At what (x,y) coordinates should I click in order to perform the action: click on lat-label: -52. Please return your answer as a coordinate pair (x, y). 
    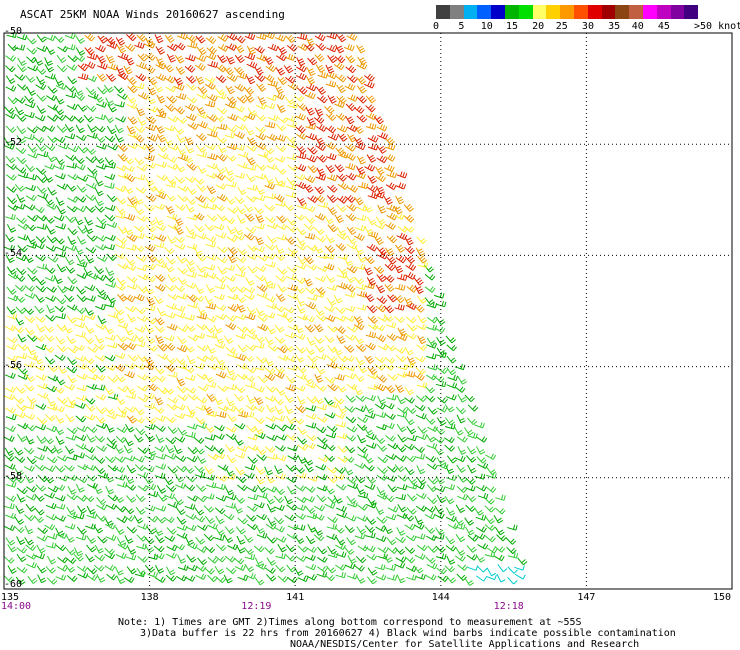
    Looking at the image, I should click on (13, 142).